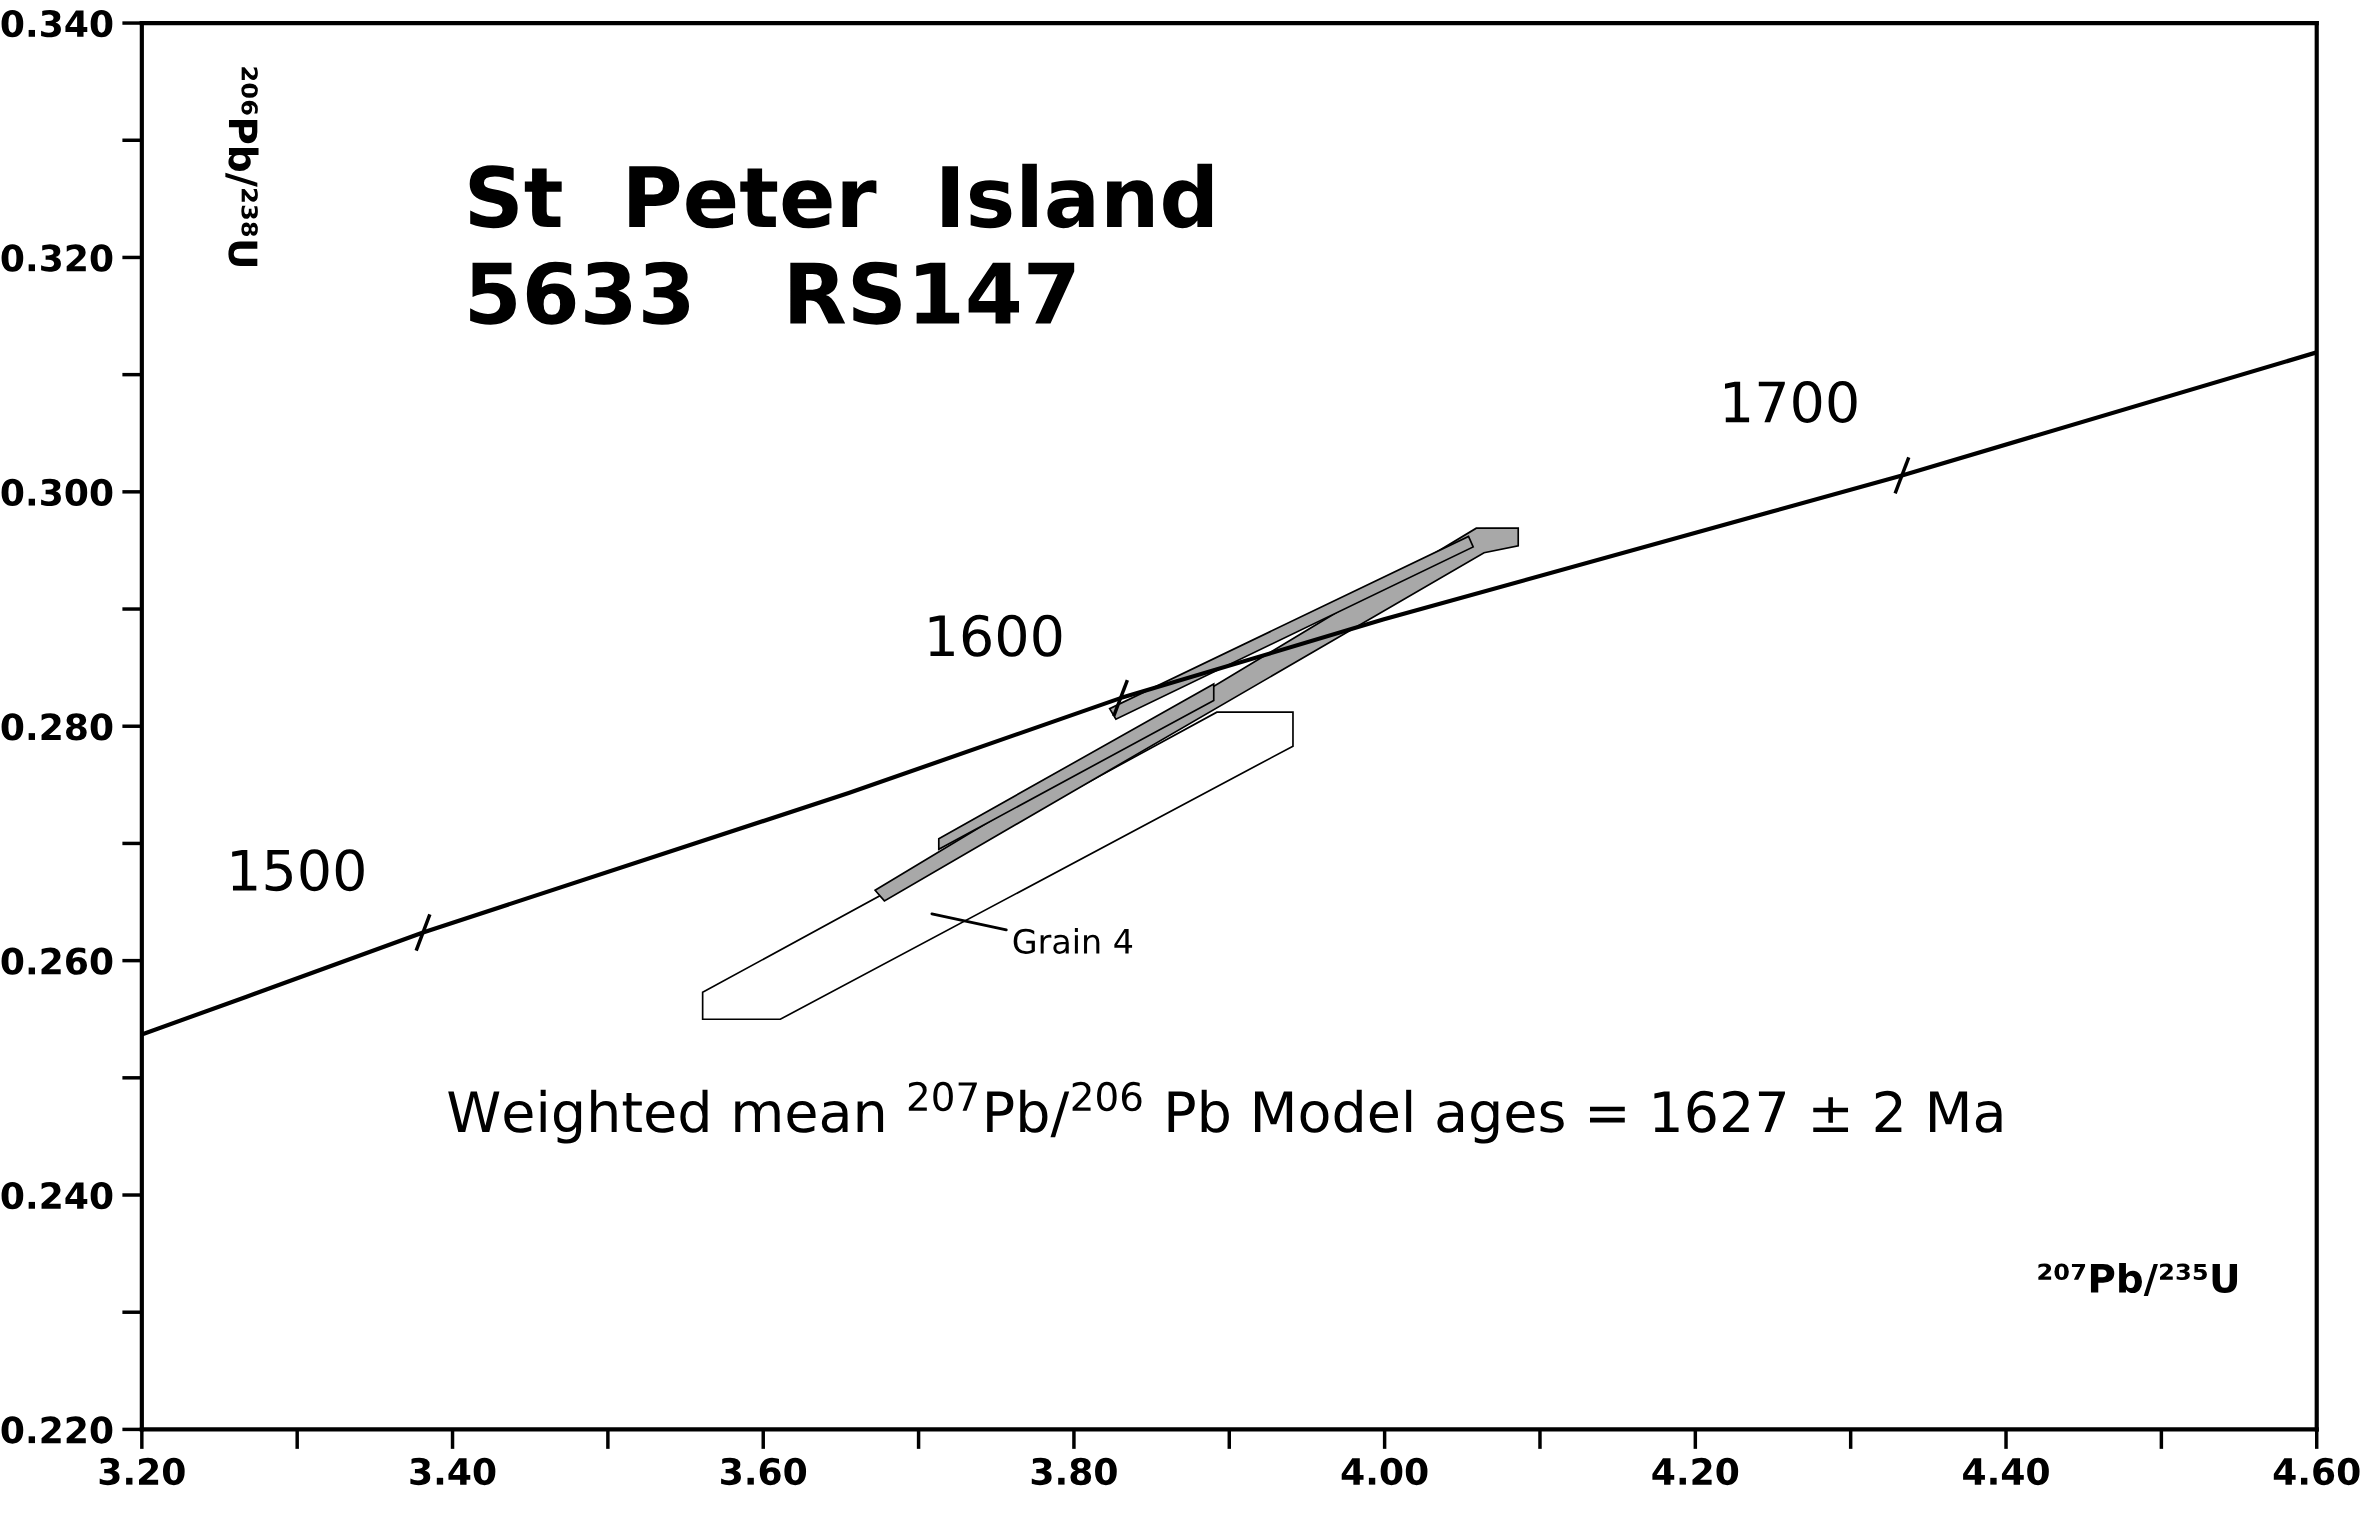  What do you see at coordinates (1790, 401) in the screenshot?
I see `annotation: 1700` at bounding box center [1790, 401].